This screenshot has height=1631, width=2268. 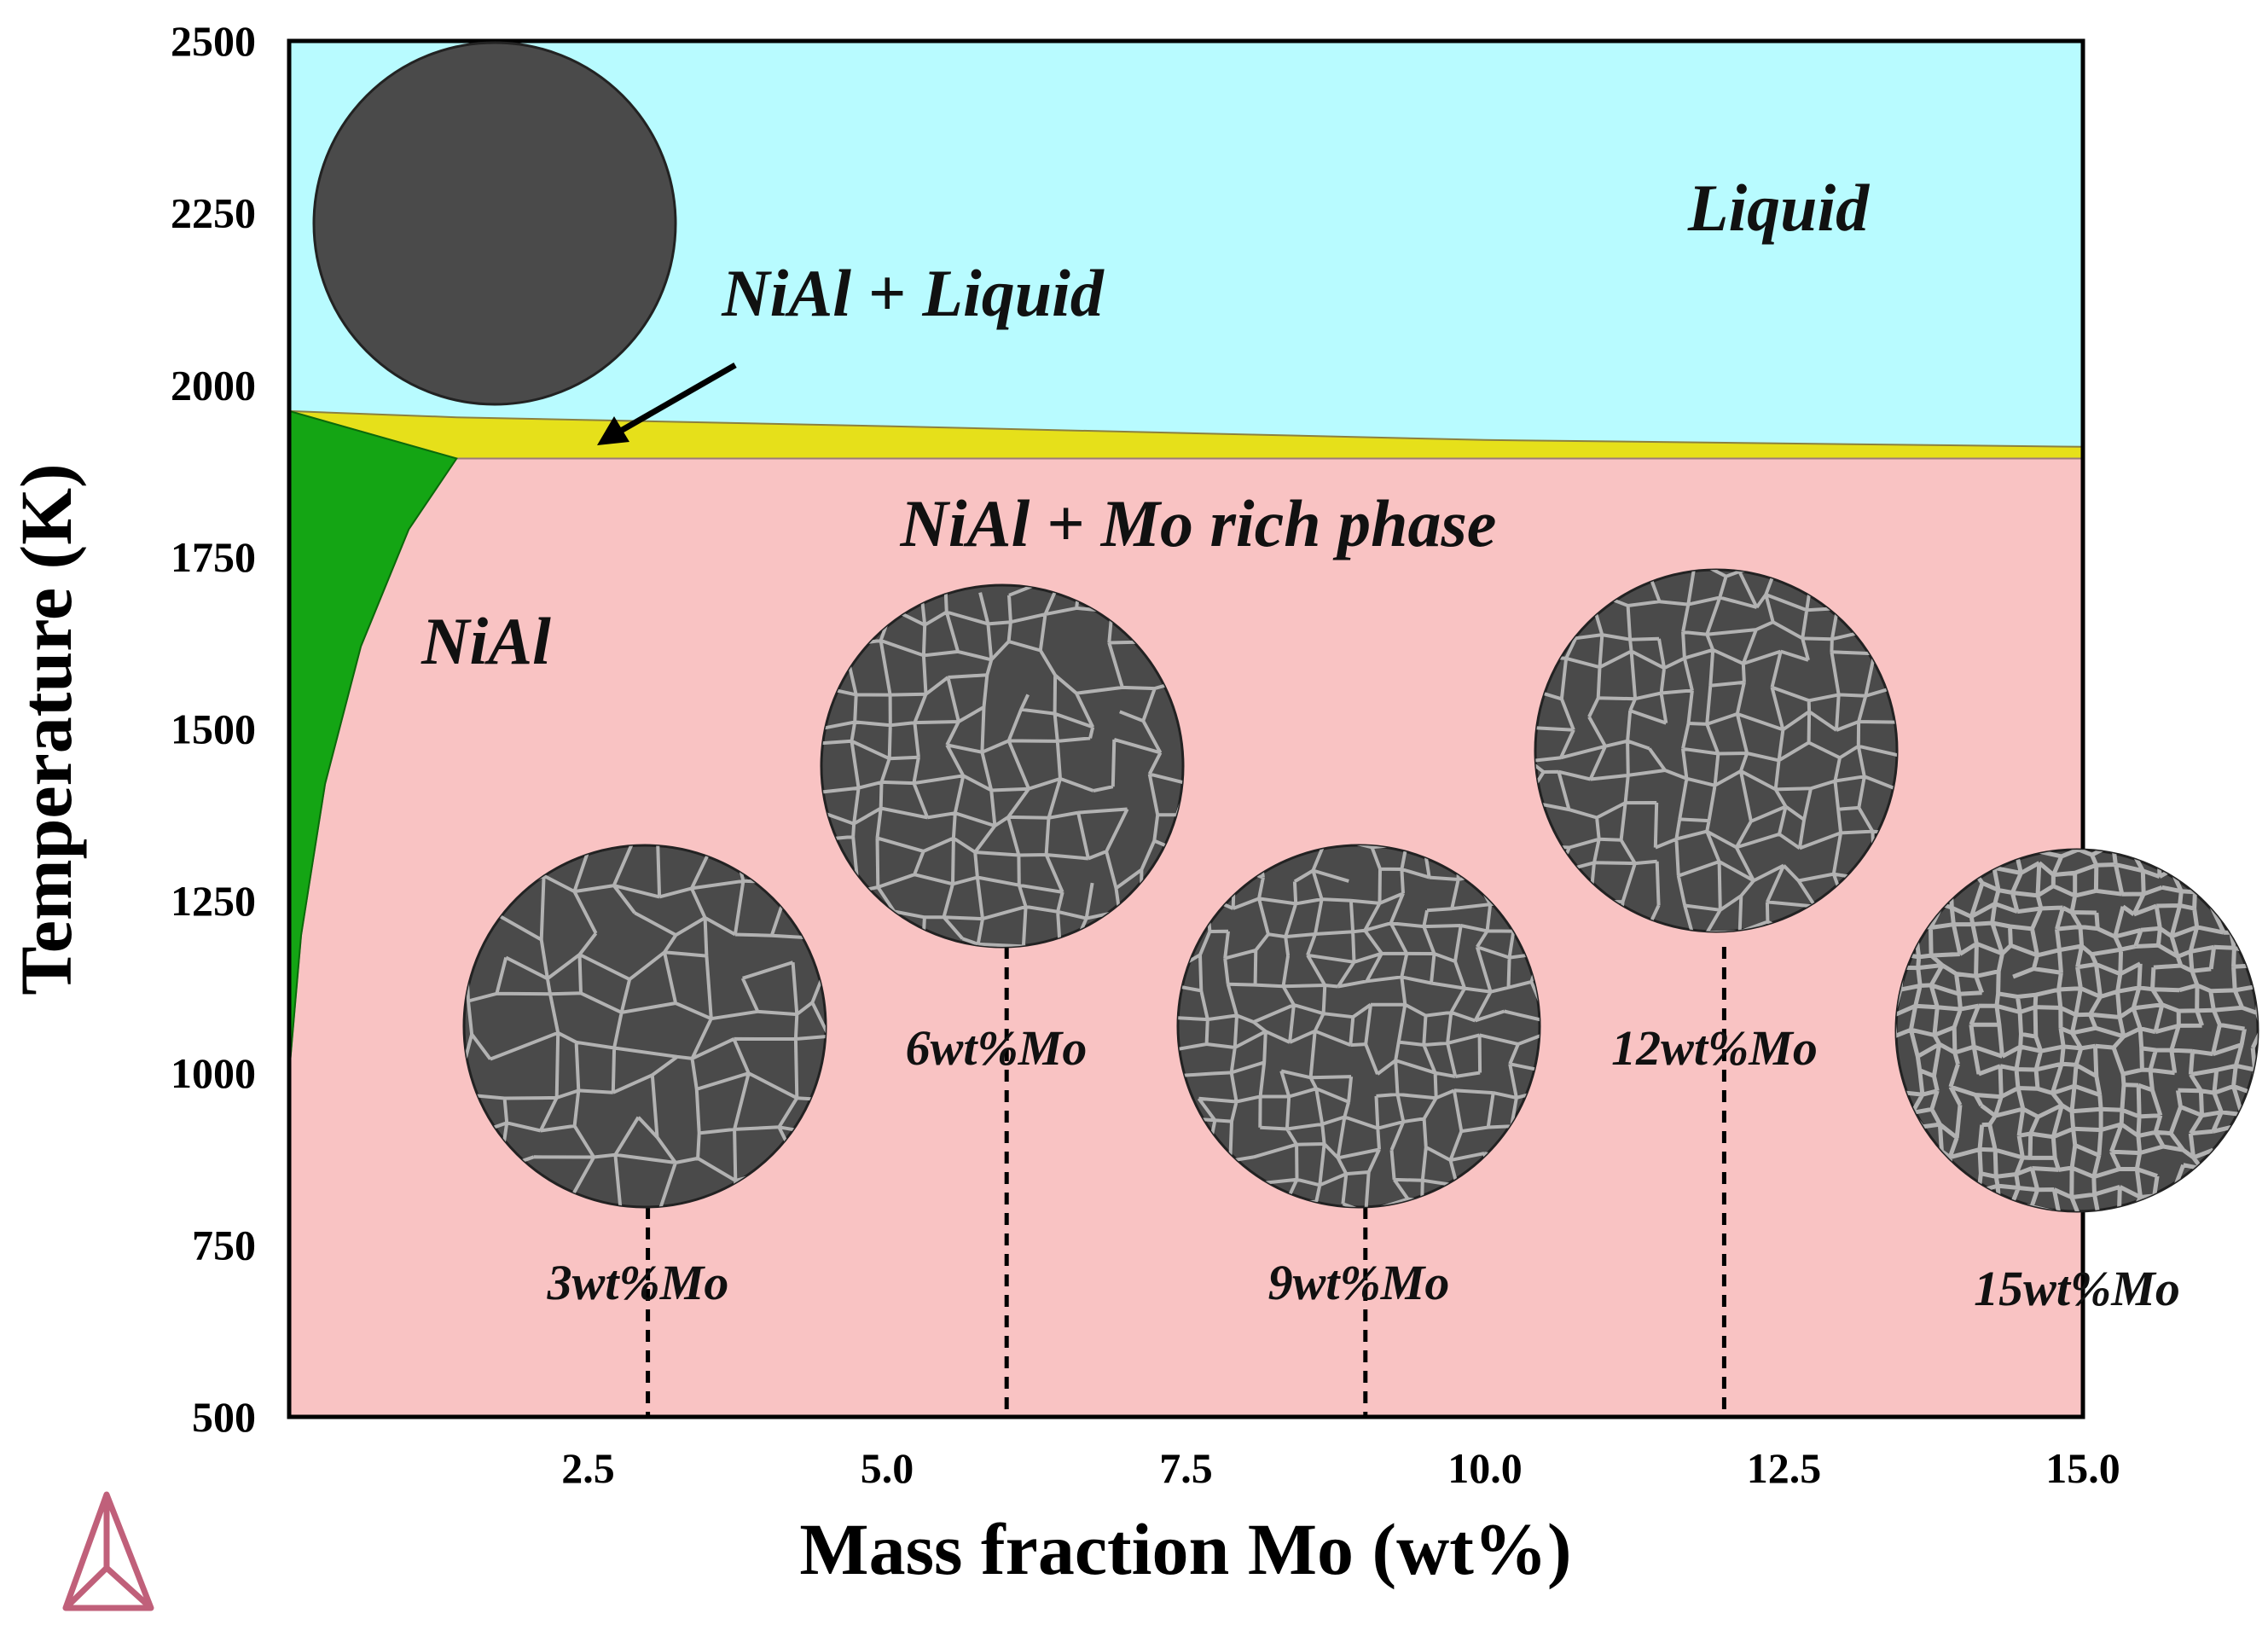 I want to click on x-tick-label: 2.5, so click(x=588, y=1468).